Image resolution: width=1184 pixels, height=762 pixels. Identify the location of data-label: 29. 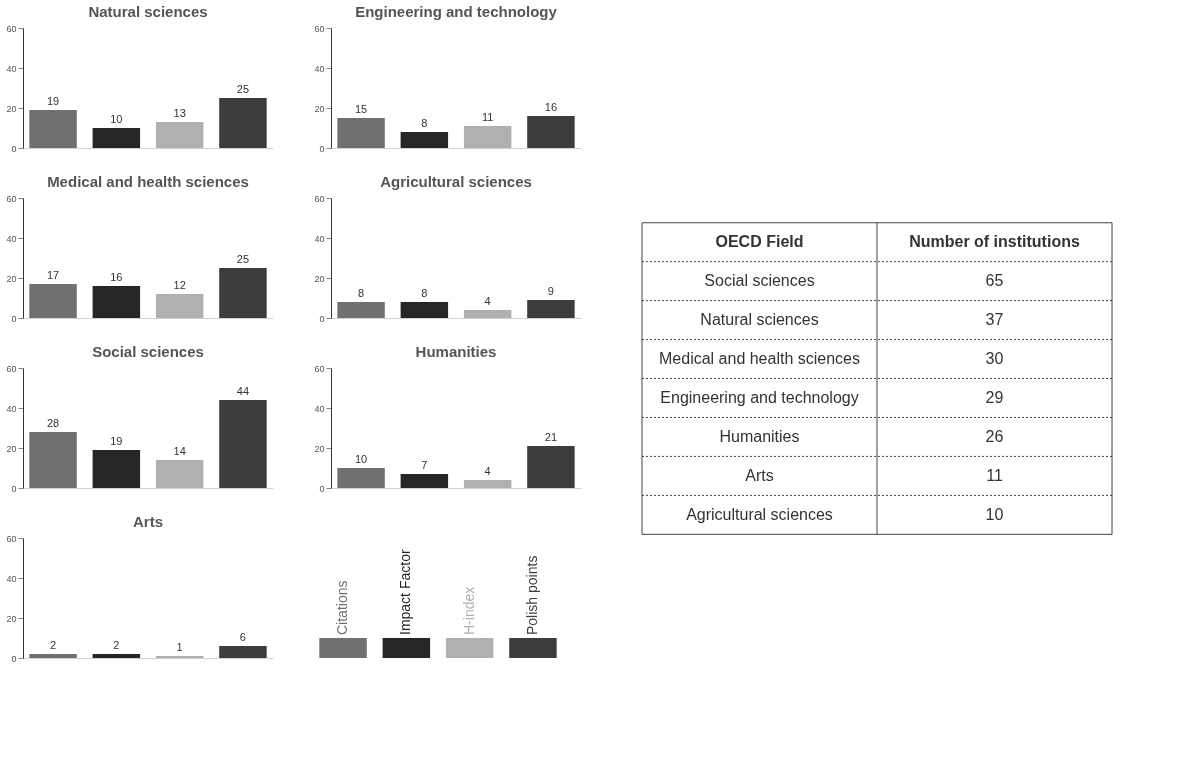
(994, 397).